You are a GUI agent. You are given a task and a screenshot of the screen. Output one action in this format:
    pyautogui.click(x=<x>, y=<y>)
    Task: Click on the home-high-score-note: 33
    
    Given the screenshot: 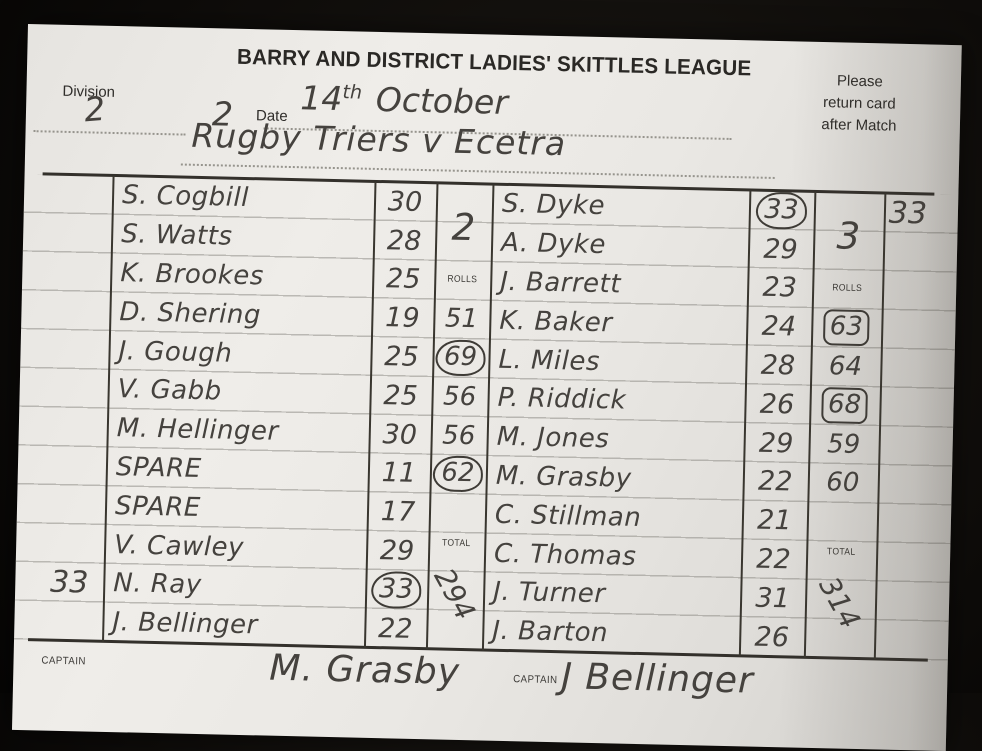 What is the action you would take?
    pyautogui.click(x=69, y=582)
    